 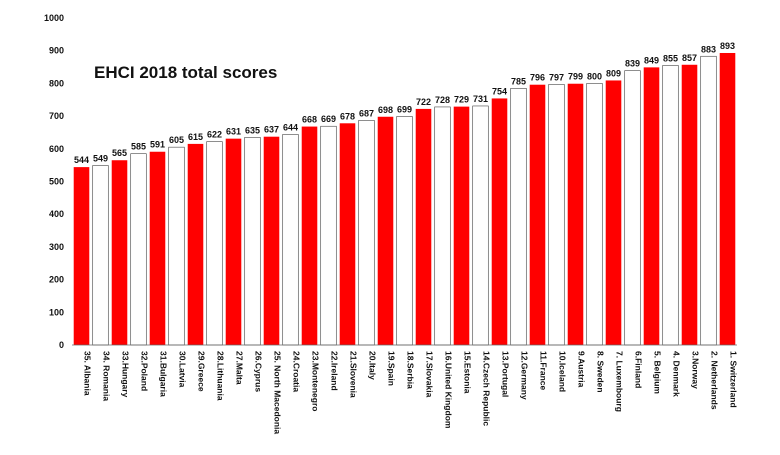 I want to click on bar-value-label: 857, so click(x=689, y=58).